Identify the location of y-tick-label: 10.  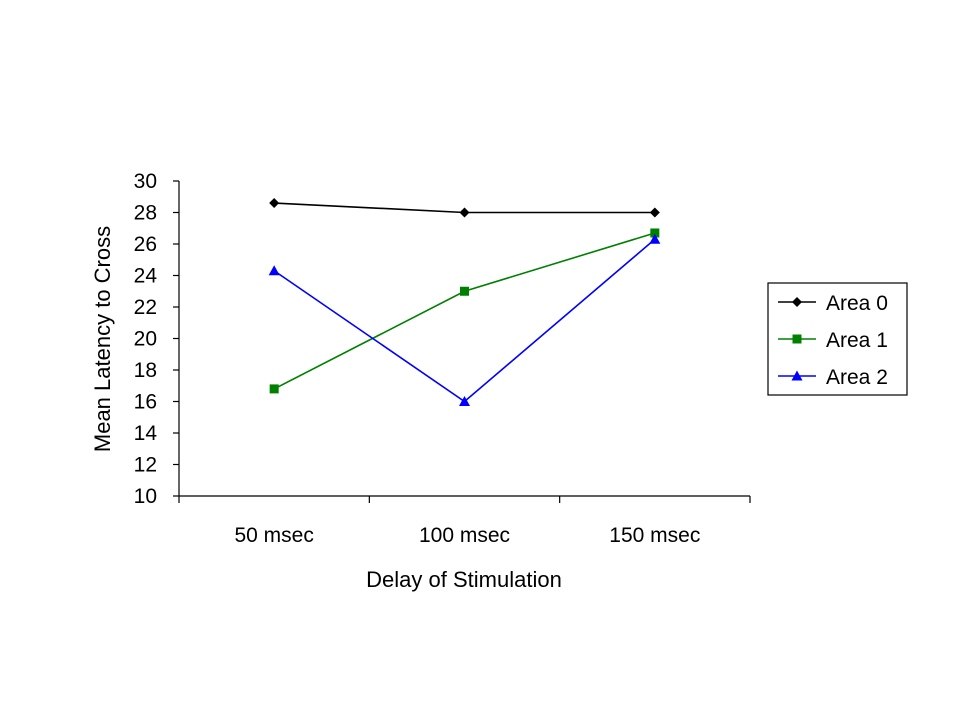
(145, 496).